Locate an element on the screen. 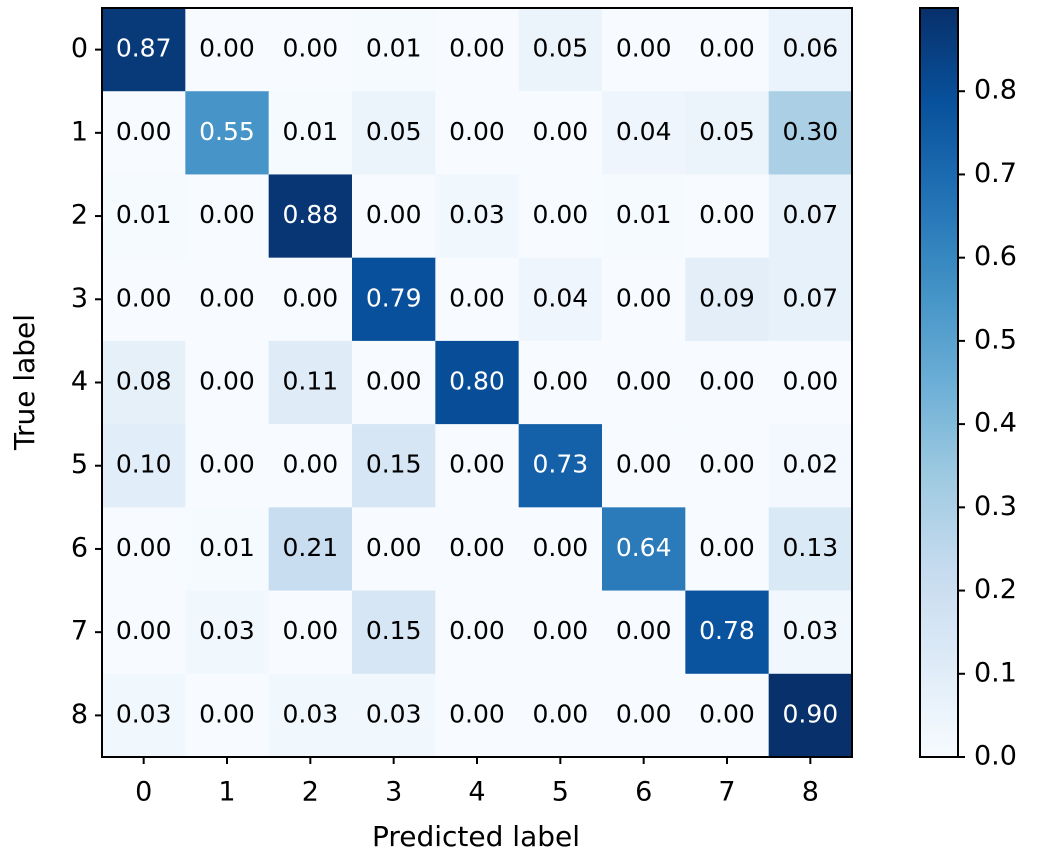 This screenshot has width=1042, height=861. colorbar-tick-label: 0.4 is located at coordinates (995, 423).